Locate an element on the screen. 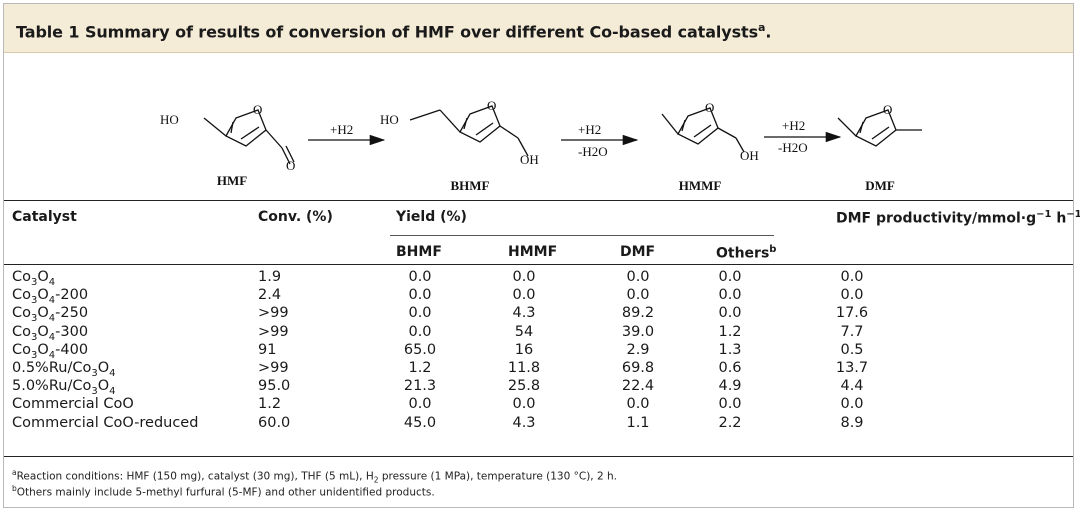  cell-others: 1.3 is located at coordinates (730, 349).